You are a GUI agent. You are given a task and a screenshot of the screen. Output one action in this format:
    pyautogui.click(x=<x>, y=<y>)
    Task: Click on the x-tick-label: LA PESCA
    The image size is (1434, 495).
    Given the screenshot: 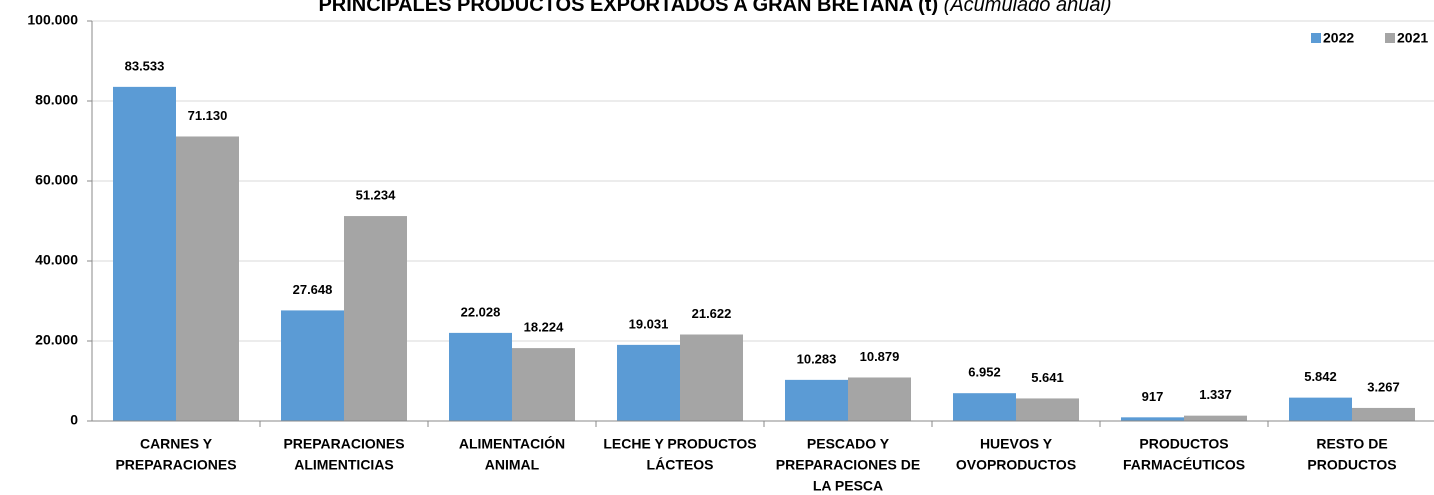 What is the action you would take?
    pyautogui.click(x=848, y=486)
    